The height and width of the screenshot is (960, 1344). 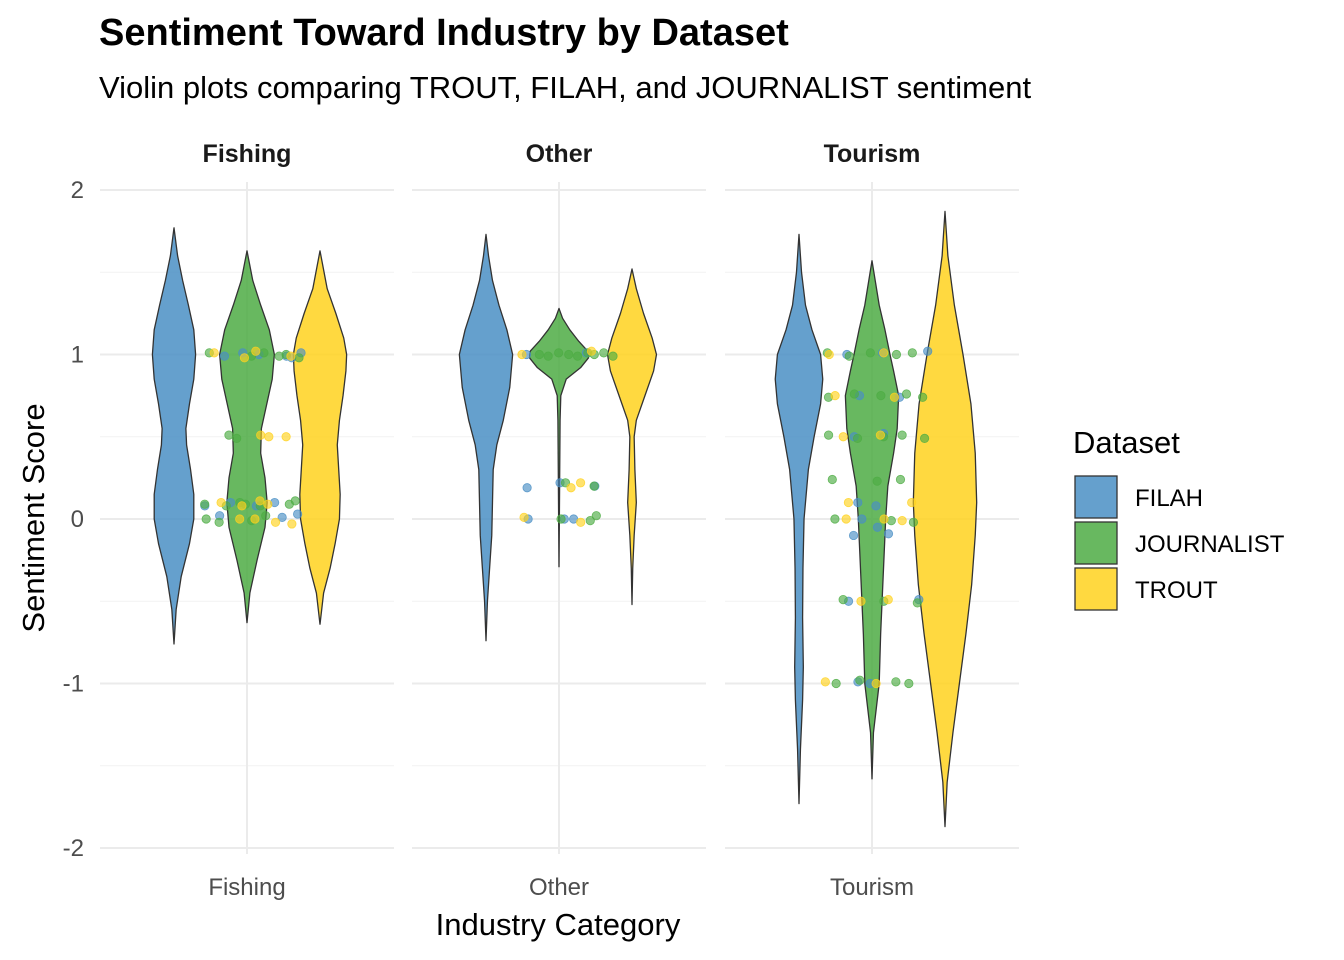 I want to click on y-axis: 2 1 0 -1 -2, so click(x=73, y=519).